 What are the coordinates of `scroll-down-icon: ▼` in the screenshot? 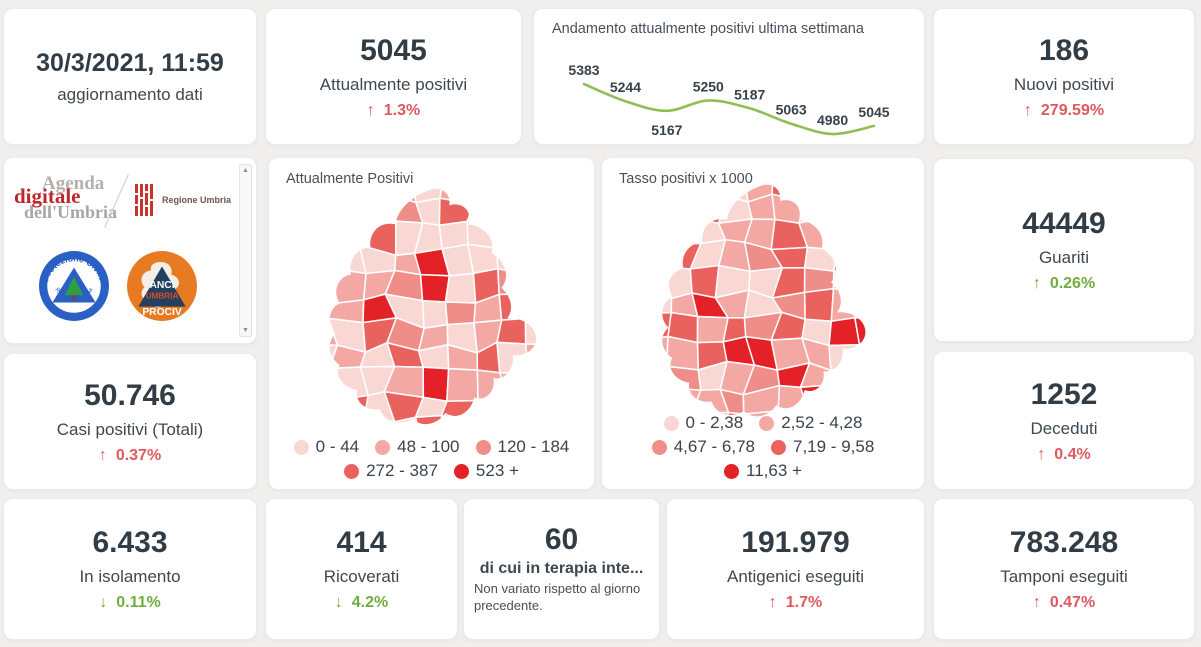 It's located at (245, 330).